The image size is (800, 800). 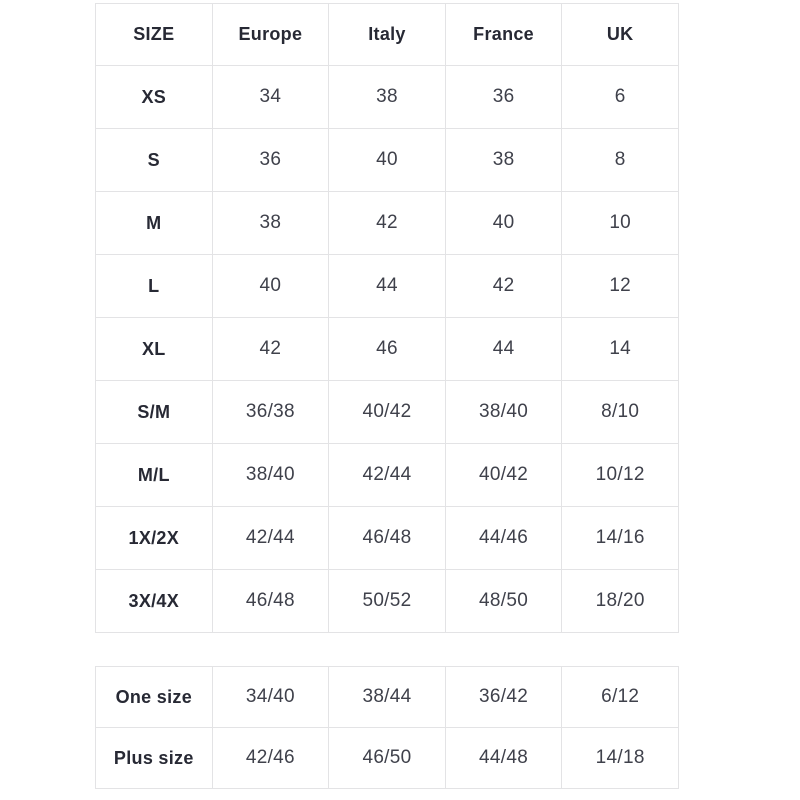 I want to click on size-value-cell: 36/38, so click(x=270, y=412).